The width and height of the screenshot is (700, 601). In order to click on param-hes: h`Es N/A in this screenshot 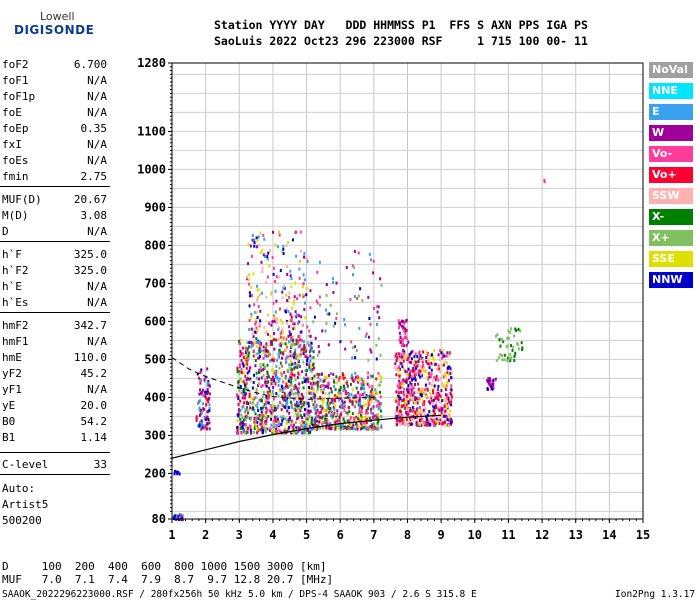, I will do `click(54, 303)`.